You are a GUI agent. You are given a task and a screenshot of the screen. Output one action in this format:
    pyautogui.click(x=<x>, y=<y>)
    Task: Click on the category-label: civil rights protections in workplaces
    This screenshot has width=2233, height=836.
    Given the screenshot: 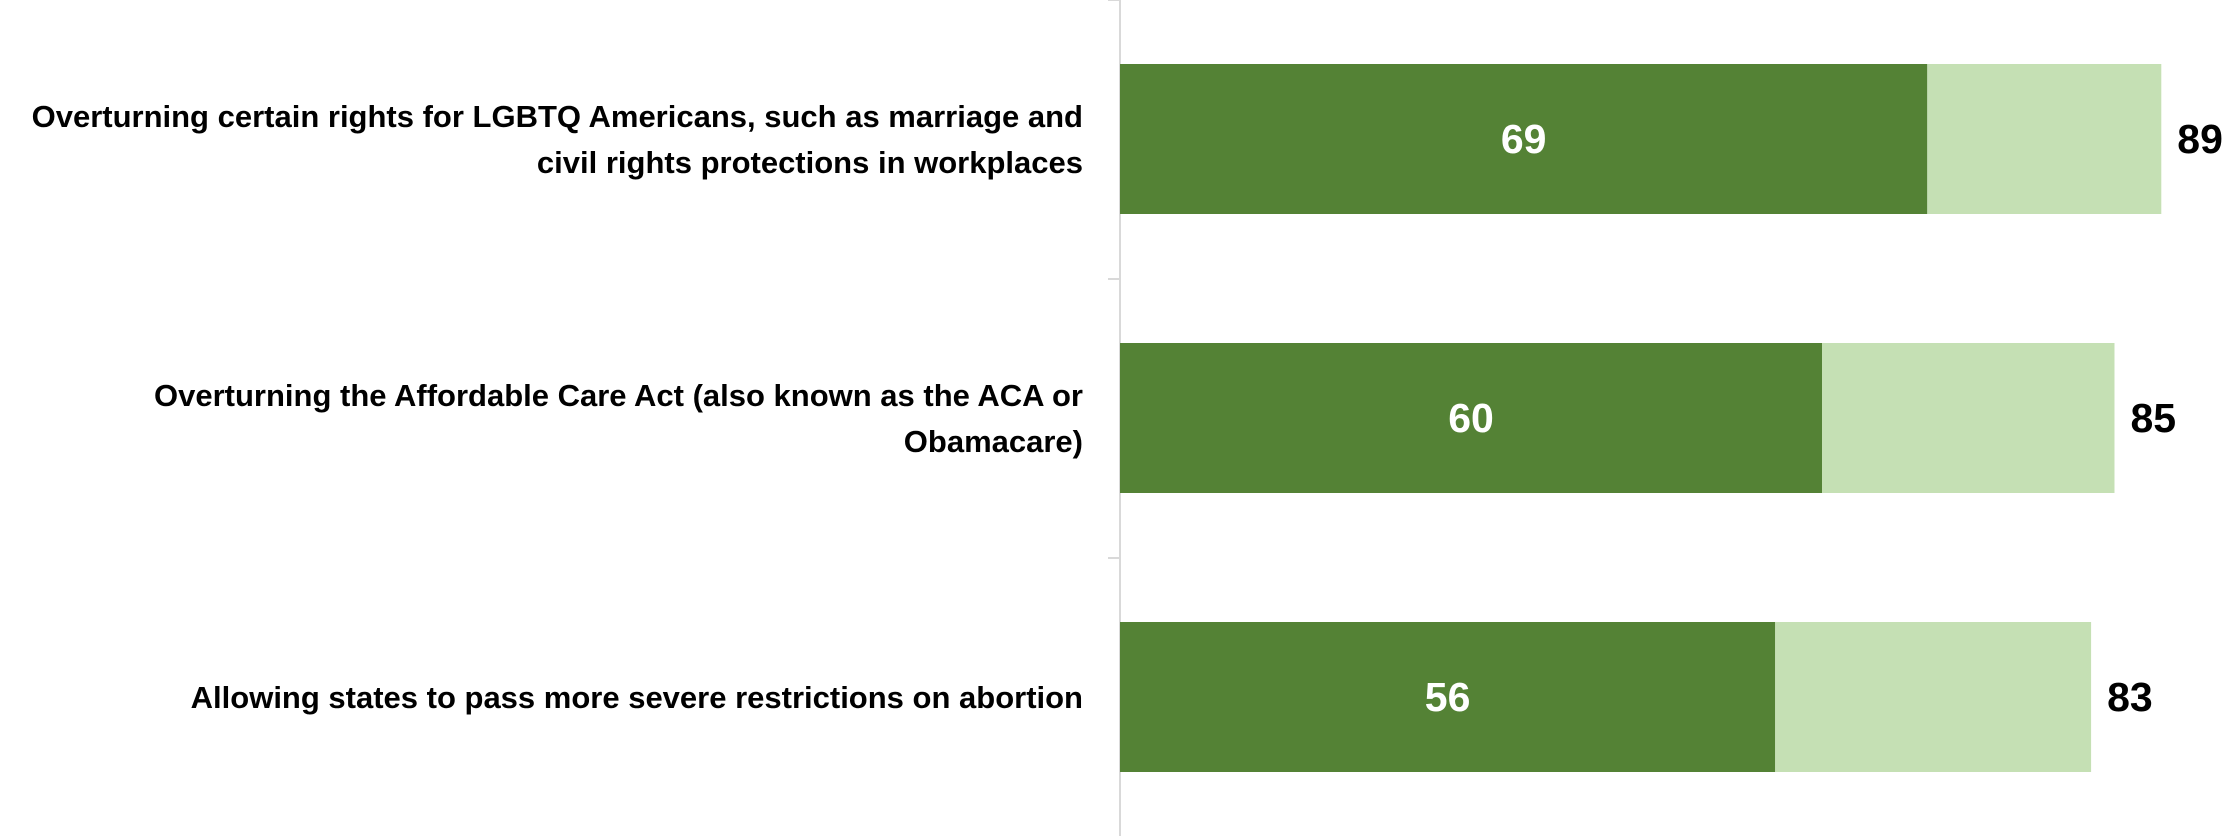 What is the action you would take?
    pyautogui.click(x=810, y=162)
    